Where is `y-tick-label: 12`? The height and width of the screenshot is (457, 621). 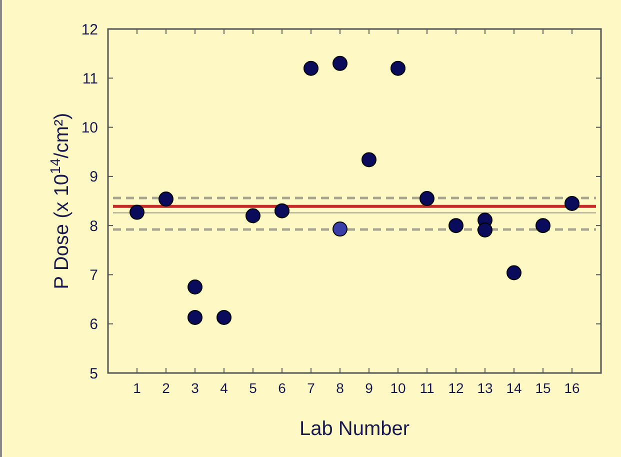 y-tick-label: 12 is located at coordinates (89, 29).